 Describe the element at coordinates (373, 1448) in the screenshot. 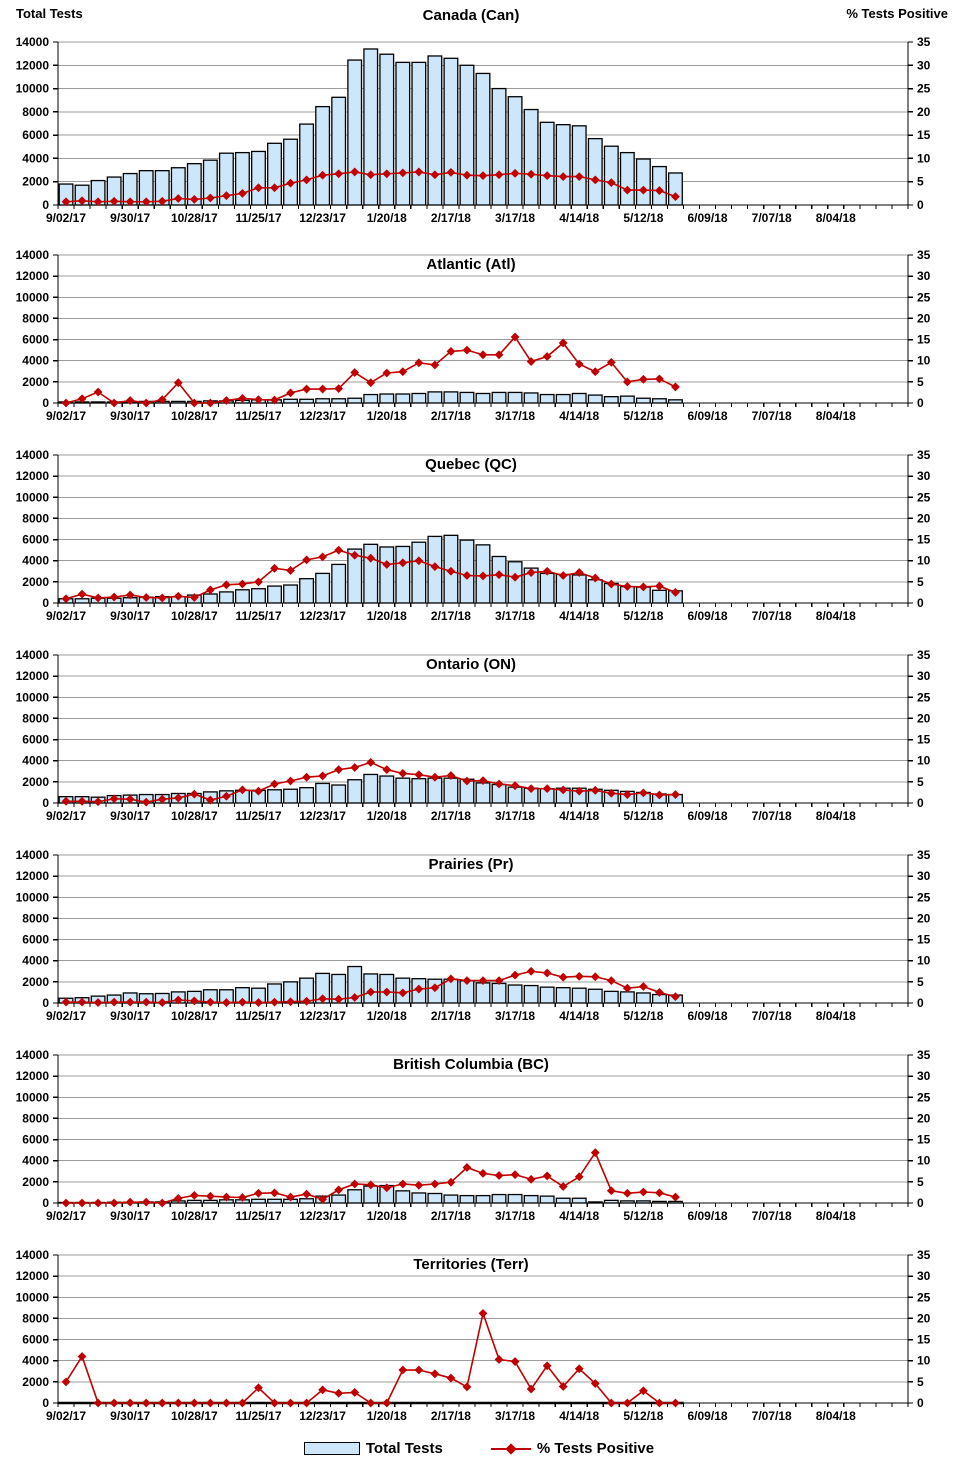

I see `legend-item-total-tests: Total Tests` at that location.